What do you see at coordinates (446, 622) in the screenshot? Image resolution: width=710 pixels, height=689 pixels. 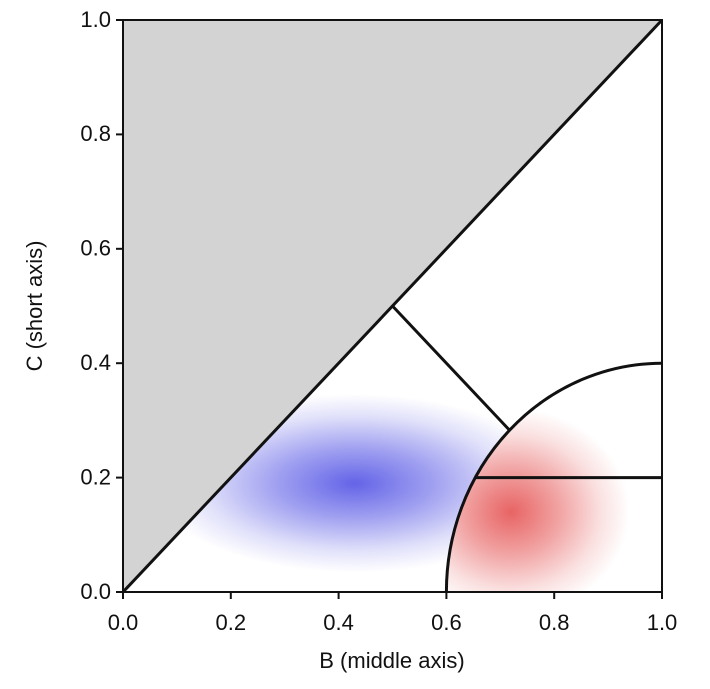 I see `x-tick-label: 0.6` at bounding box center [446, 622].